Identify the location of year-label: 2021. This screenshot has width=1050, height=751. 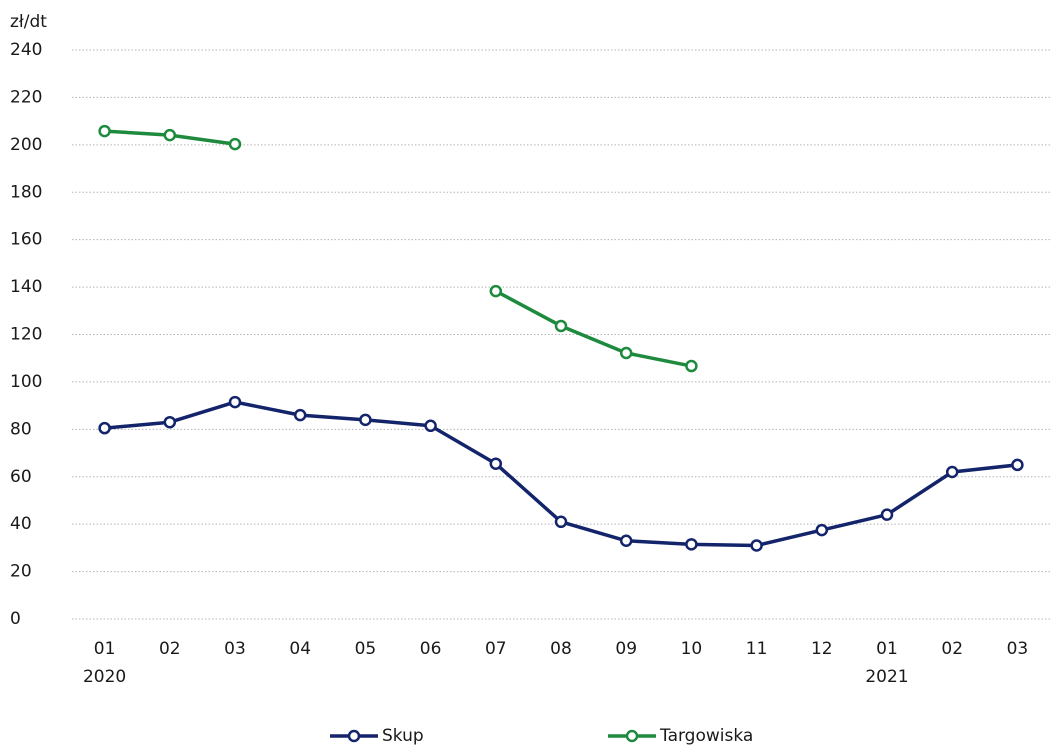
(886, 677).